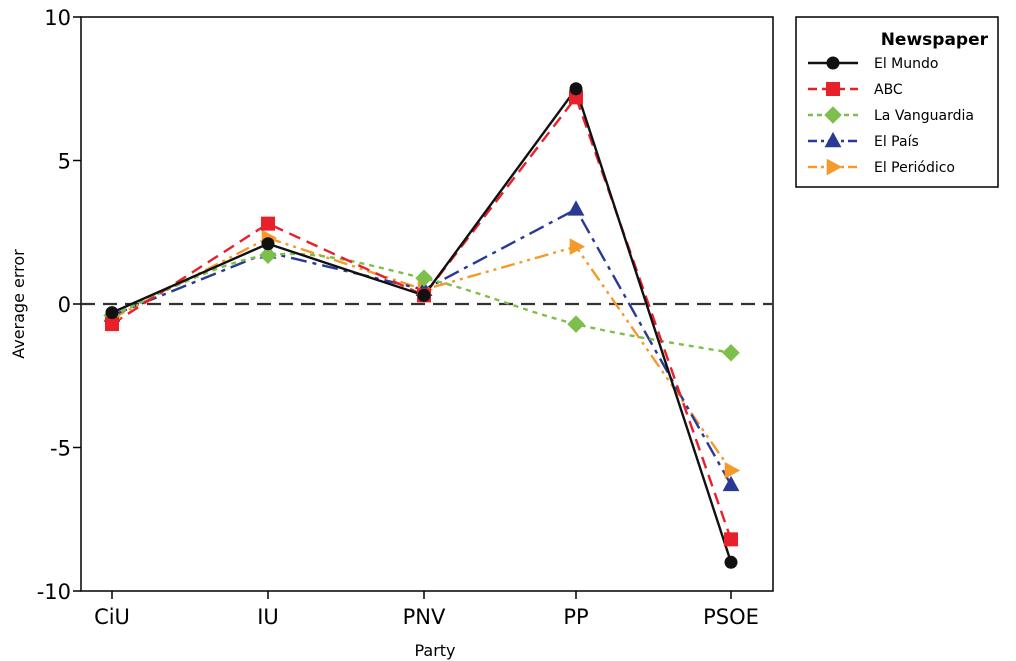 The width and height of the screenshot is (1016, 661). Describe the element at coordinates (64, 162) in the screenshot. I see `y-tick-label: 5` at that location.